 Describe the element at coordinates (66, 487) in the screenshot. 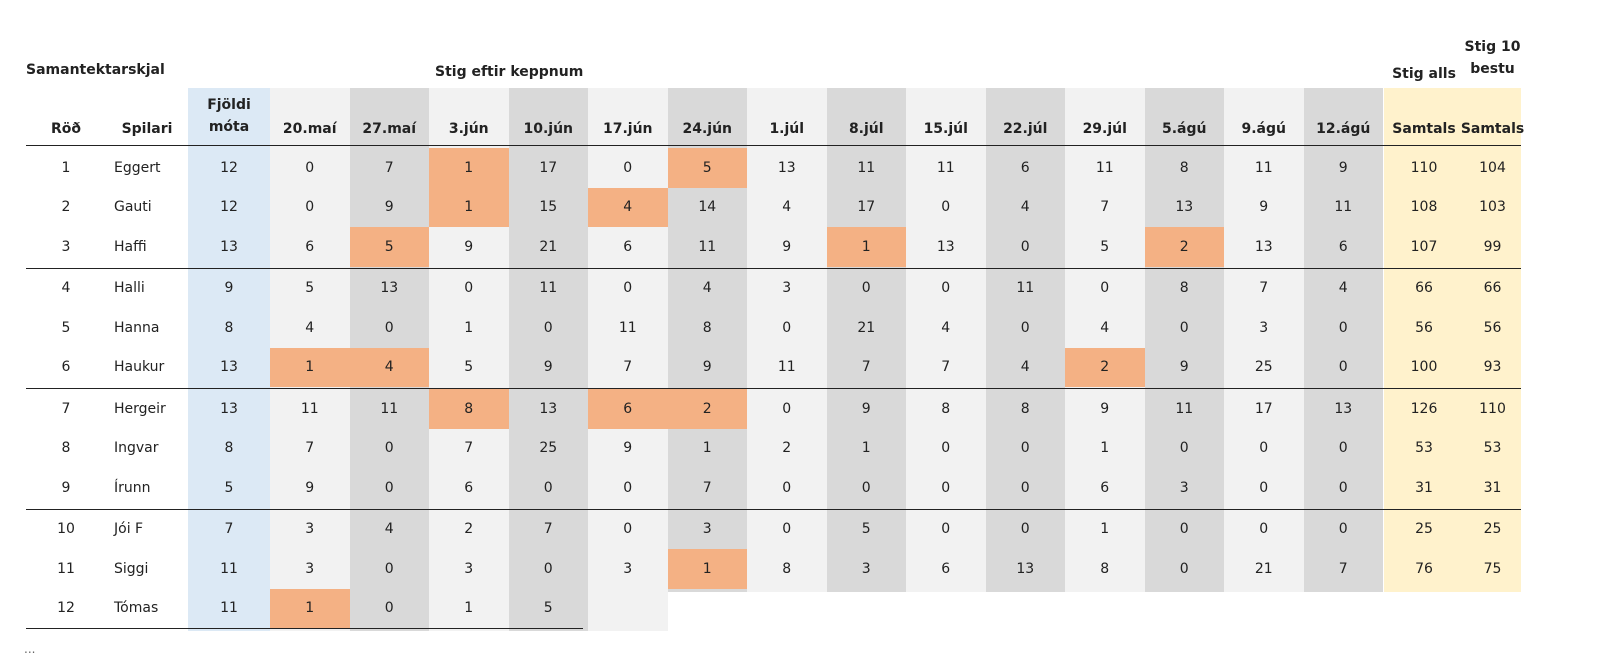

I see `rank-cell: 9` at that location.